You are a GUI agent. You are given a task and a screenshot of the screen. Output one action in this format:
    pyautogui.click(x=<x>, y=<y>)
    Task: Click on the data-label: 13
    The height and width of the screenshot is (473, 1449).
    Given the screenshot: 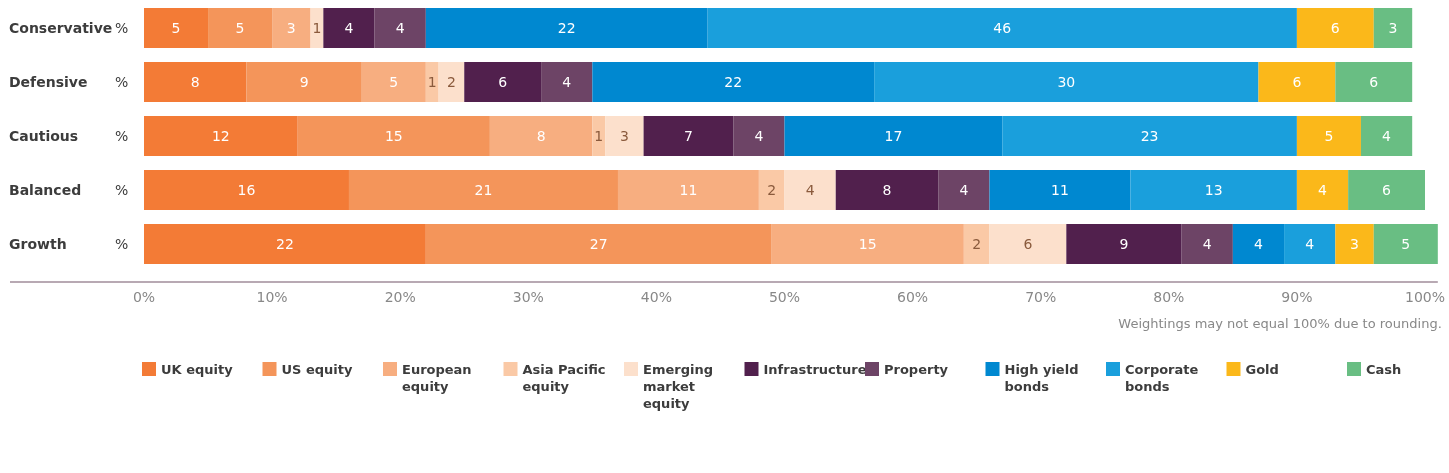 What is the action you would take?
    pyautogui.click(x=1213, y=189)
    